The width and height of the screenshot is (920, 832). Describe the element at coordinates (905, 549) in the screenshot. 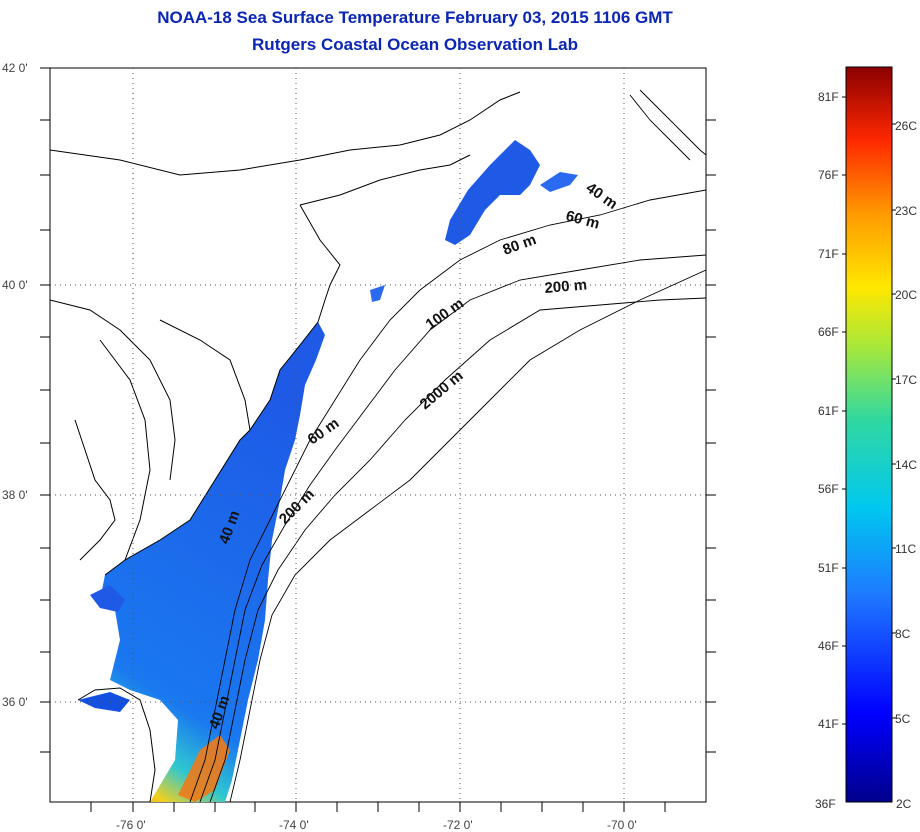

I see `colorbar-label-c: 11C` at that location.